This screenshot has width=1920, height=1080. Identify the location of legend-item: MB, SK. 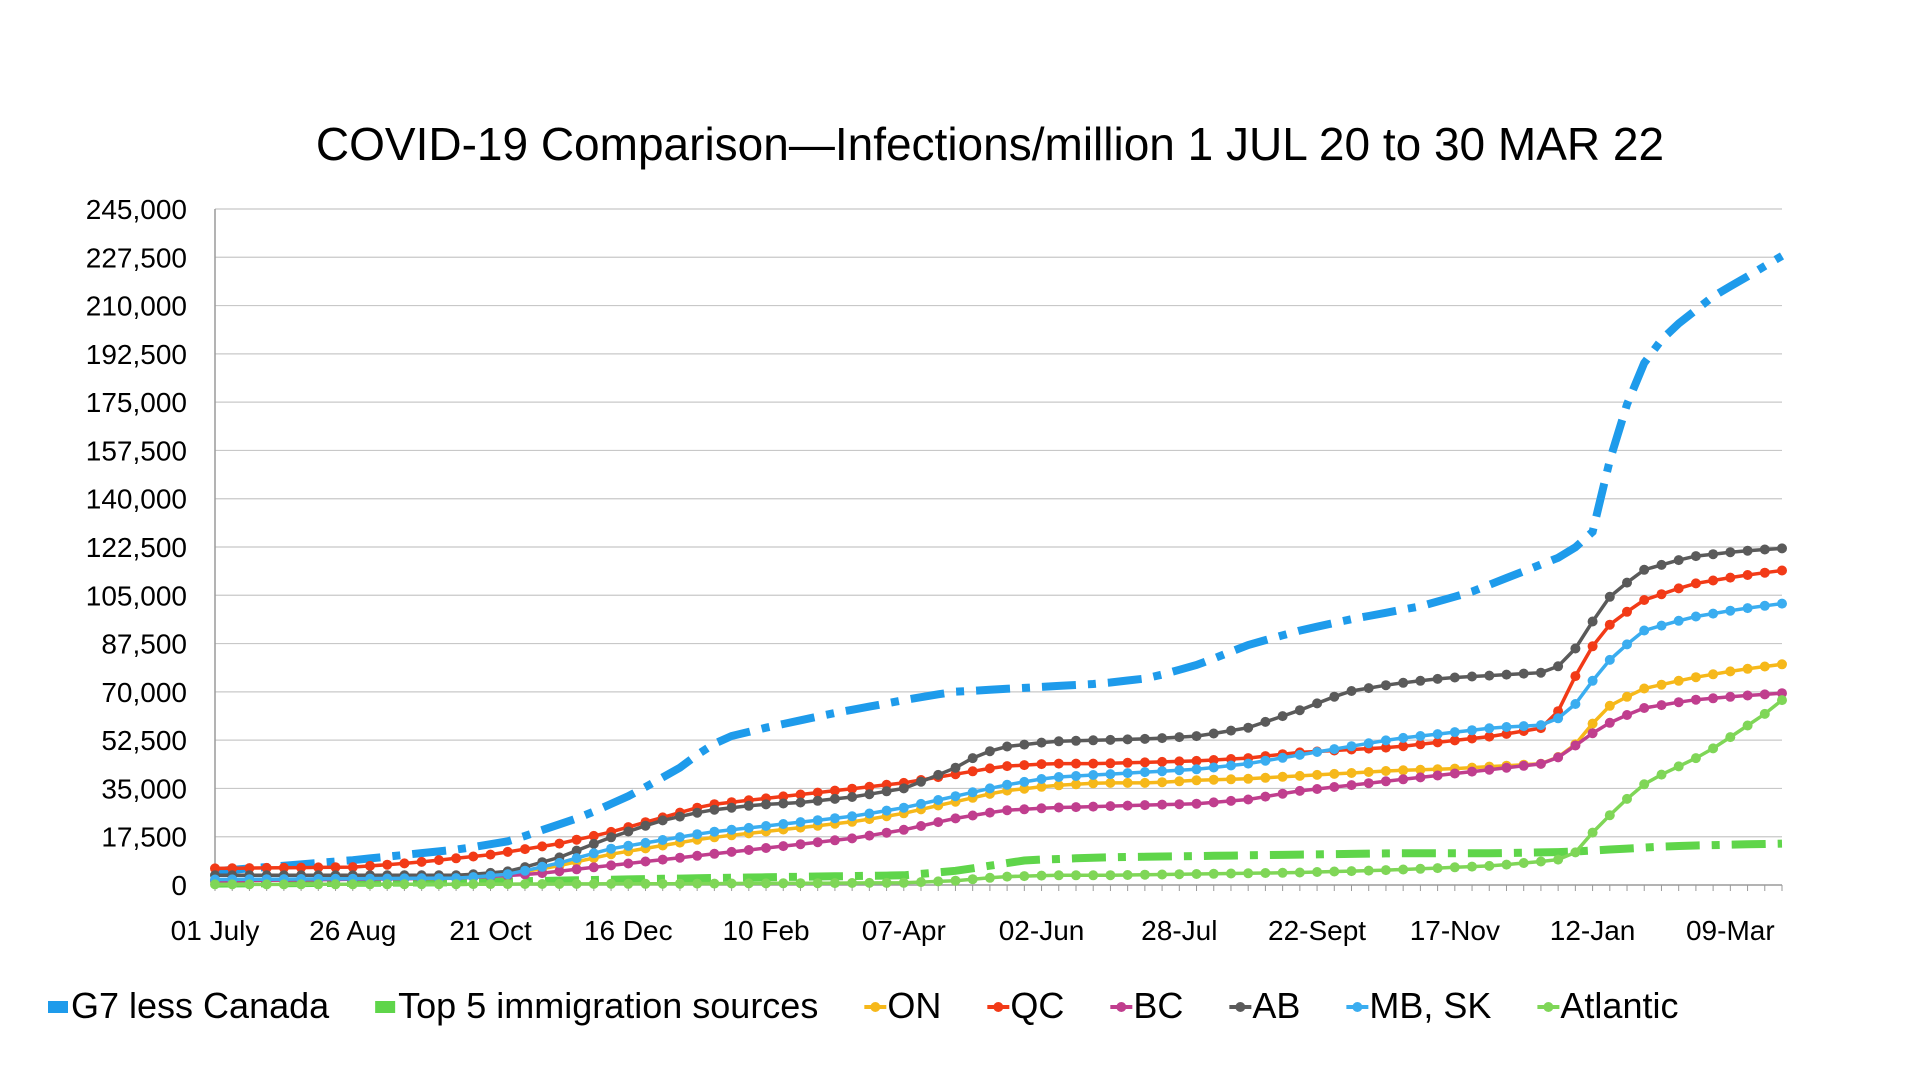
(1418, 1005).